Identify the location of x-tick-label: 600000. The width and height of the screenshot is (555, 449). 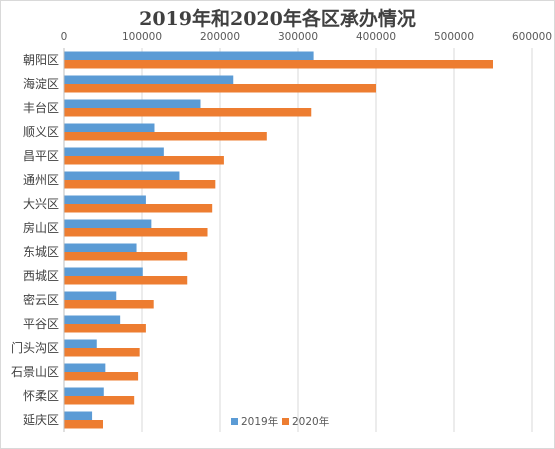
(532, 37).